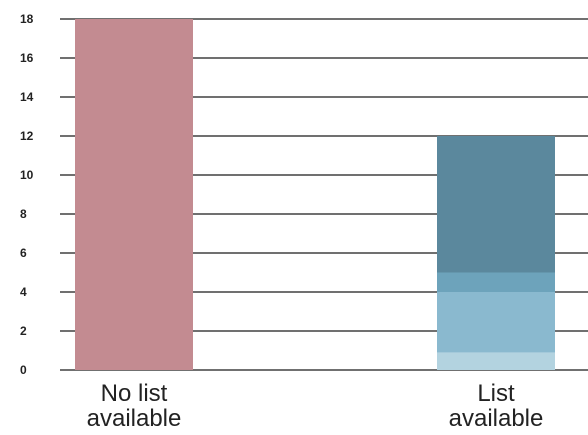 The image size is (588, 435). Describe the element at coordinates (27, 19) in the screenshot. I see `y-tick-label: 18` at that location.